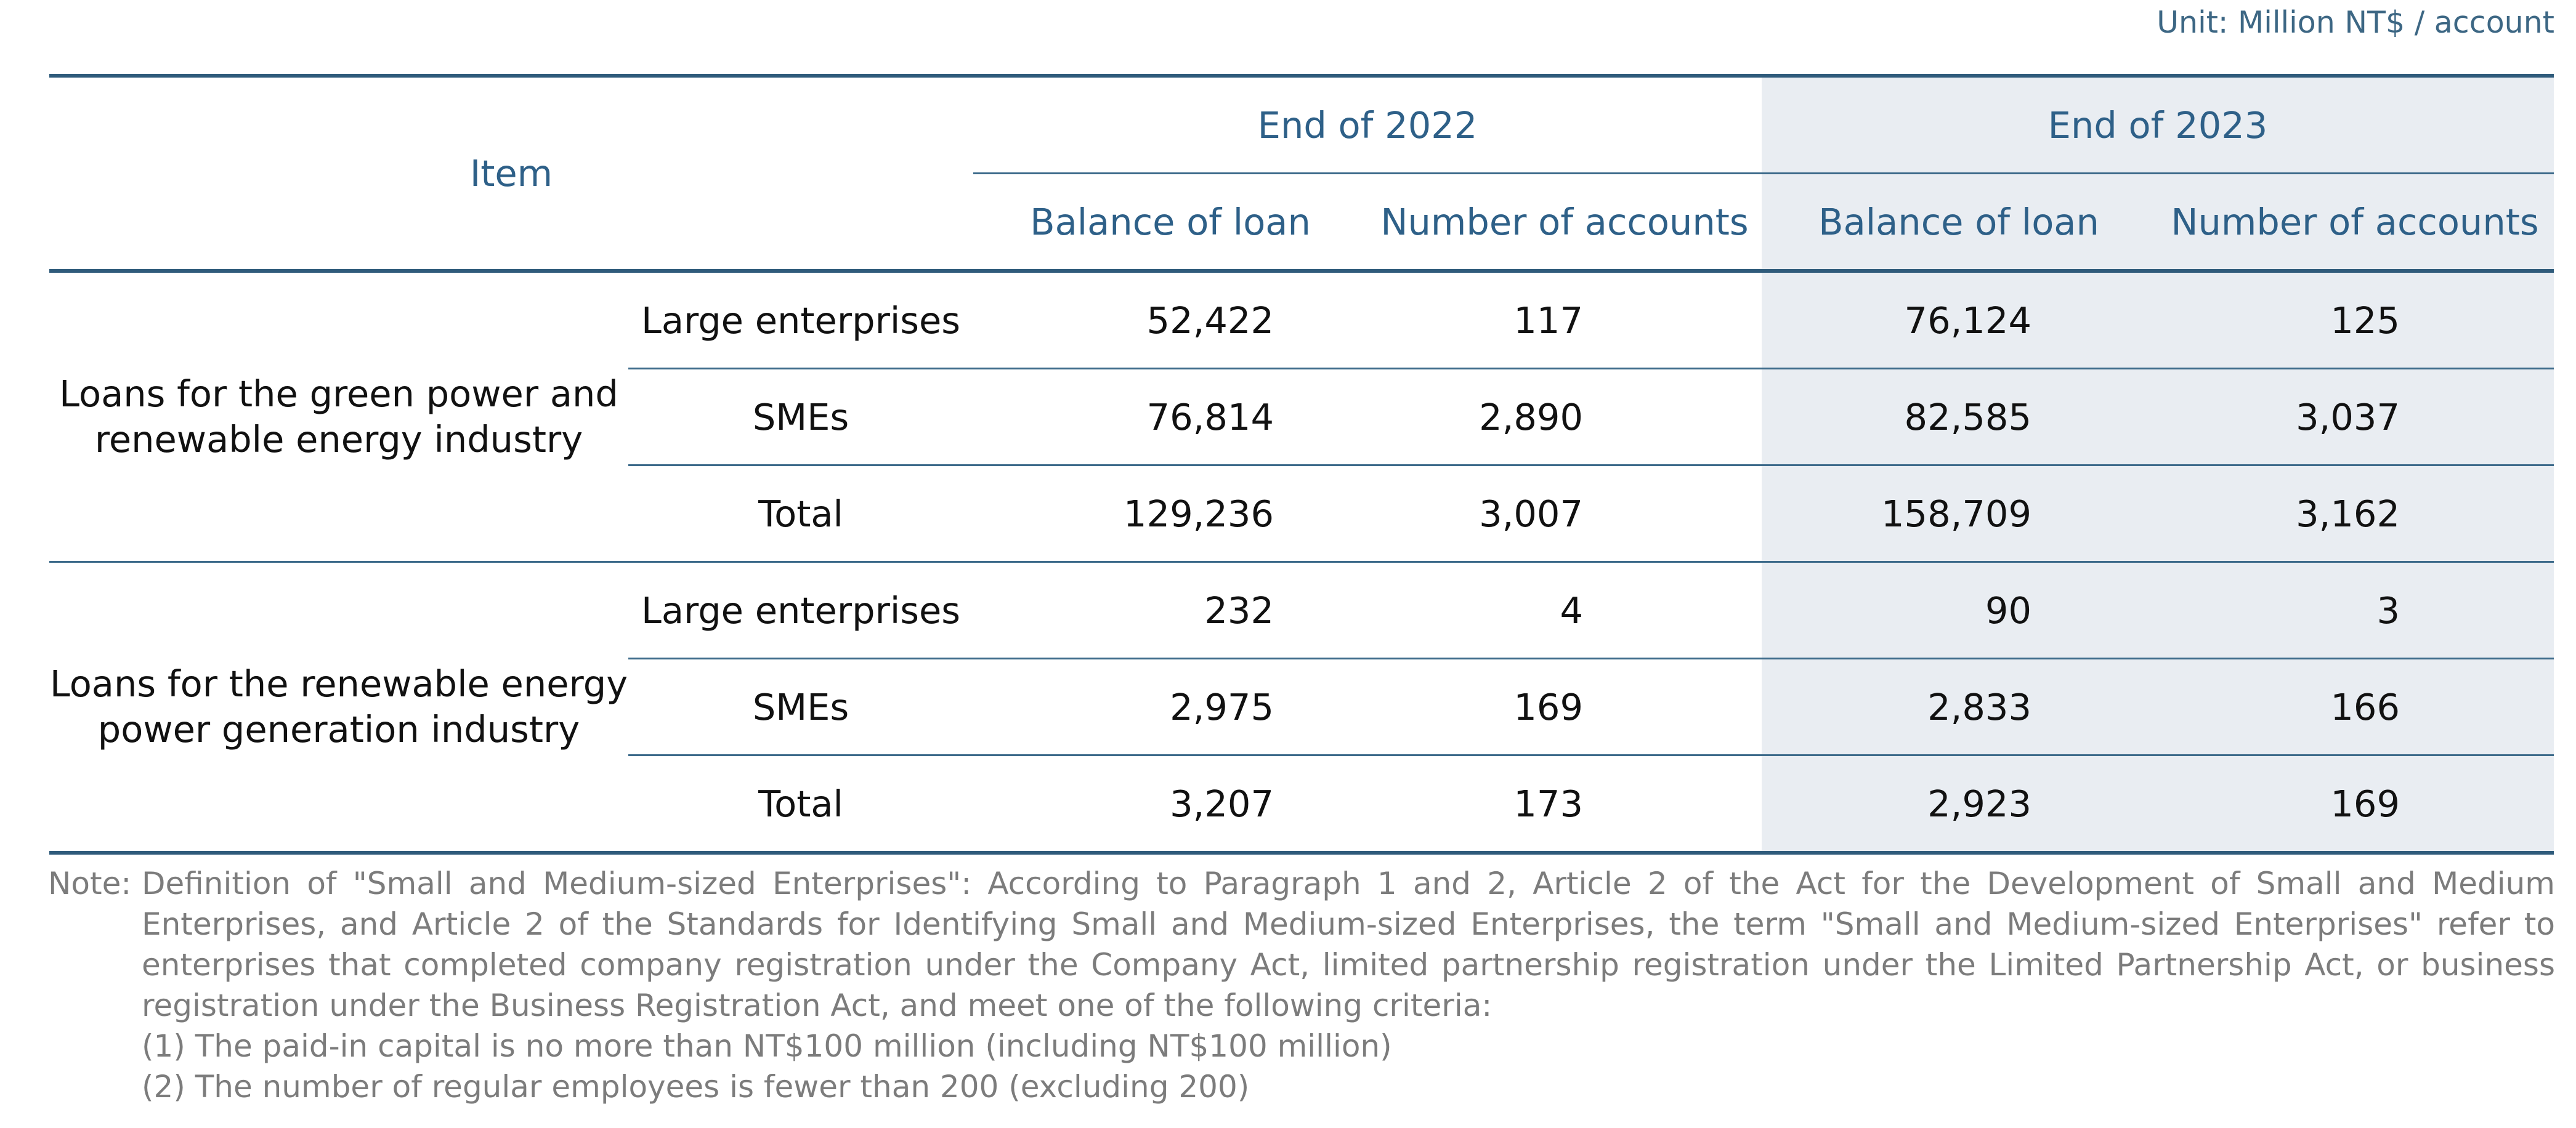 Image resolution: width=2576 pixels, height=1128 pixels. I want to click on accounts-2023-cell: 169, so click(2355, 804).